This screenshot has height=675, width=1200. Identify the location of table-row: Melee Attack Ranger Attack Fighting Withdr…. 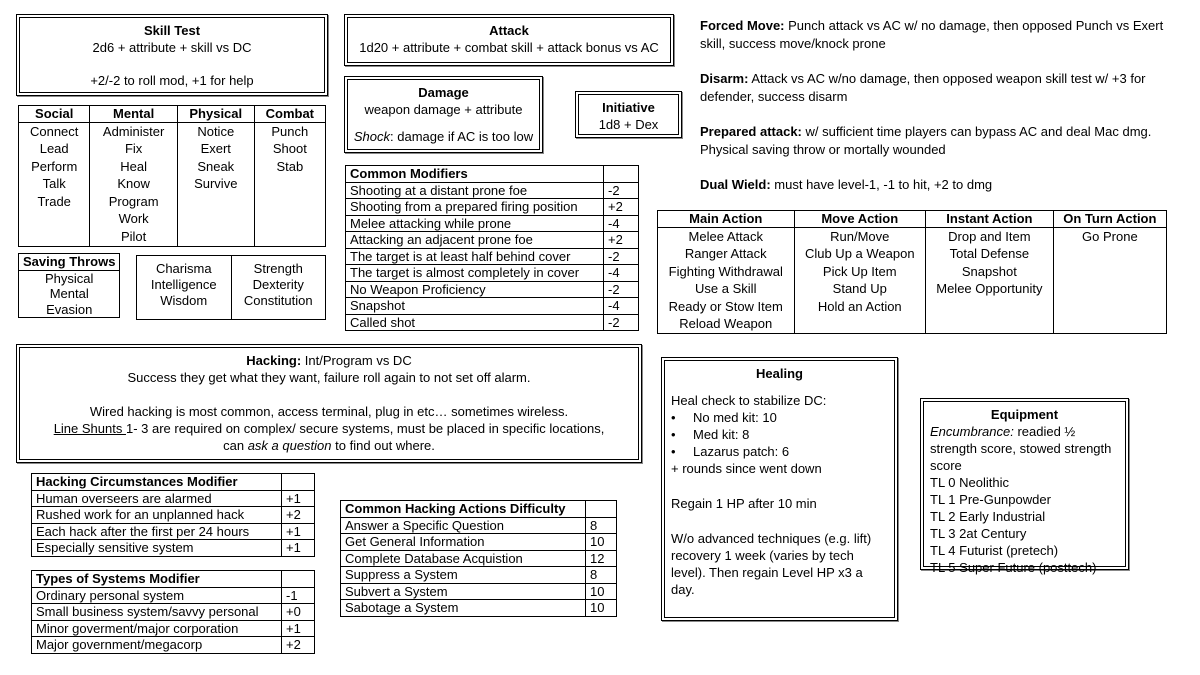
(912, 281).